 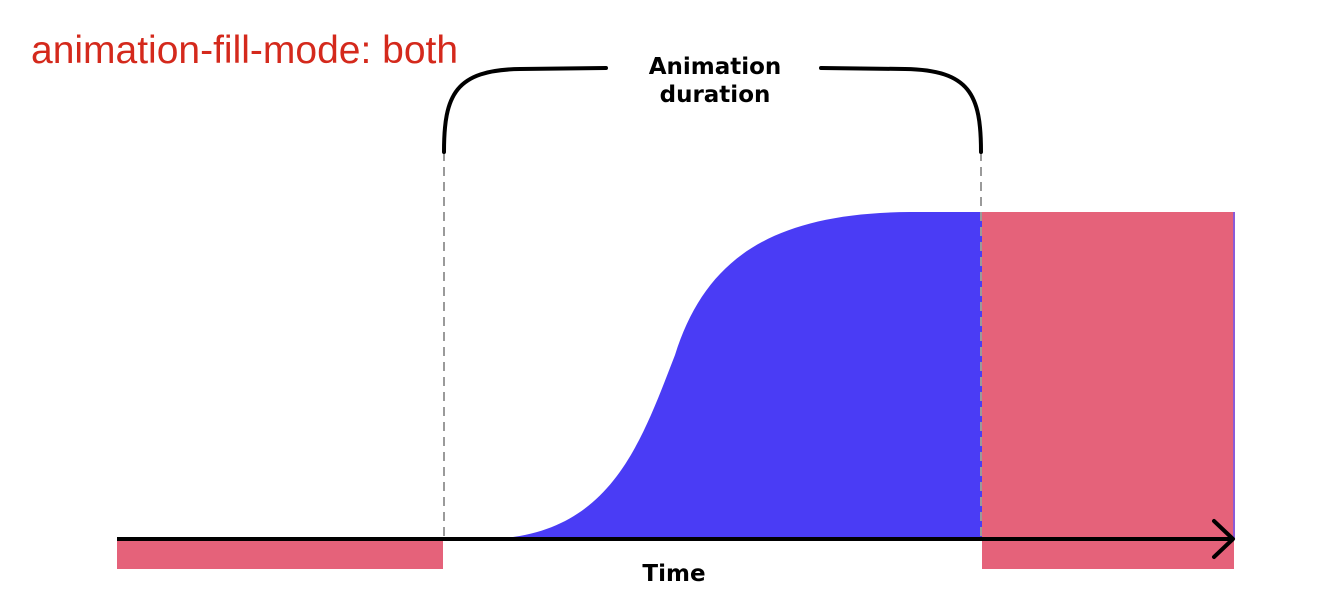 What do you see at coordinates (244, 50) in the screenshot?
I see `diagram-title: animation-fill-mode: both` at bounding box center [244, 50].